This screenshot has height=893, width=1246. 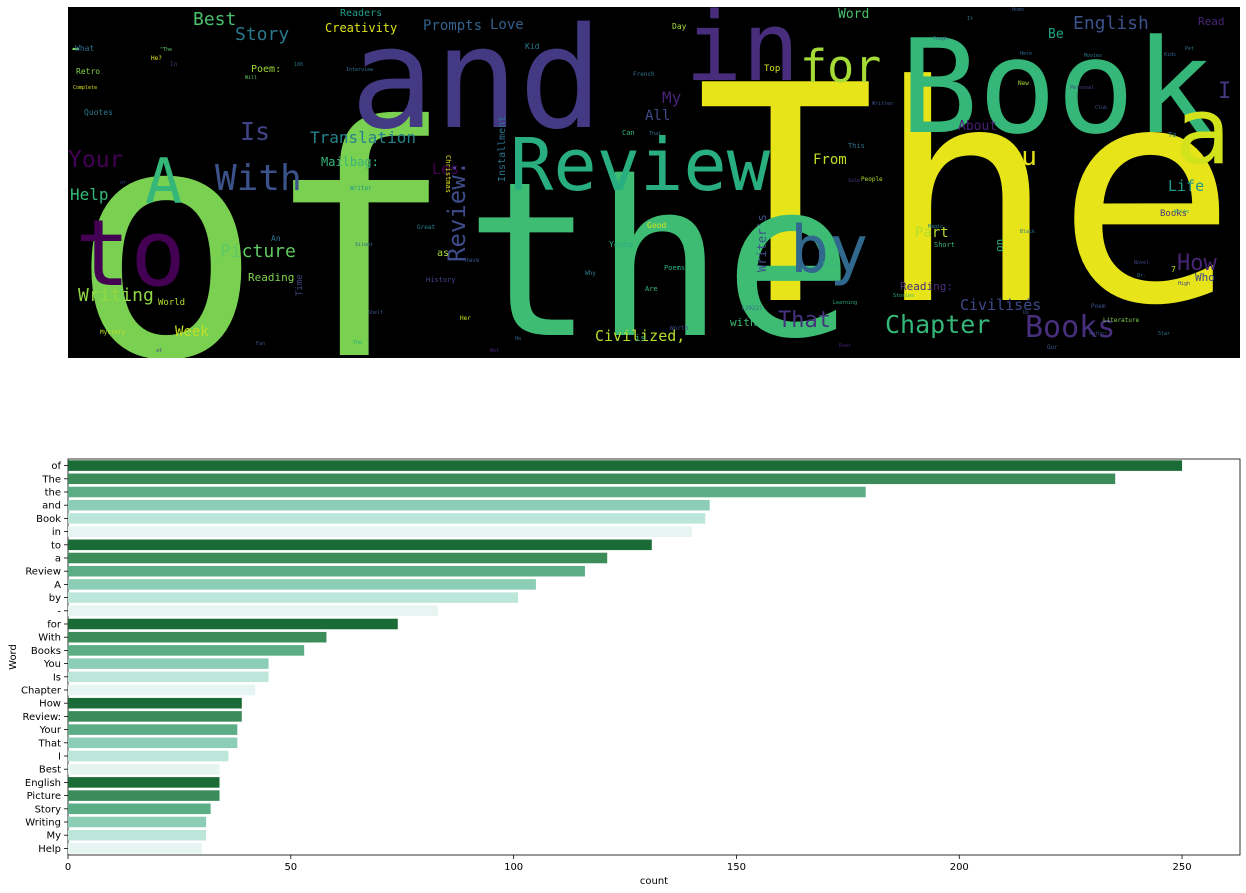 I want to click on y-tick-label: Your, so click(x=50, y=730).